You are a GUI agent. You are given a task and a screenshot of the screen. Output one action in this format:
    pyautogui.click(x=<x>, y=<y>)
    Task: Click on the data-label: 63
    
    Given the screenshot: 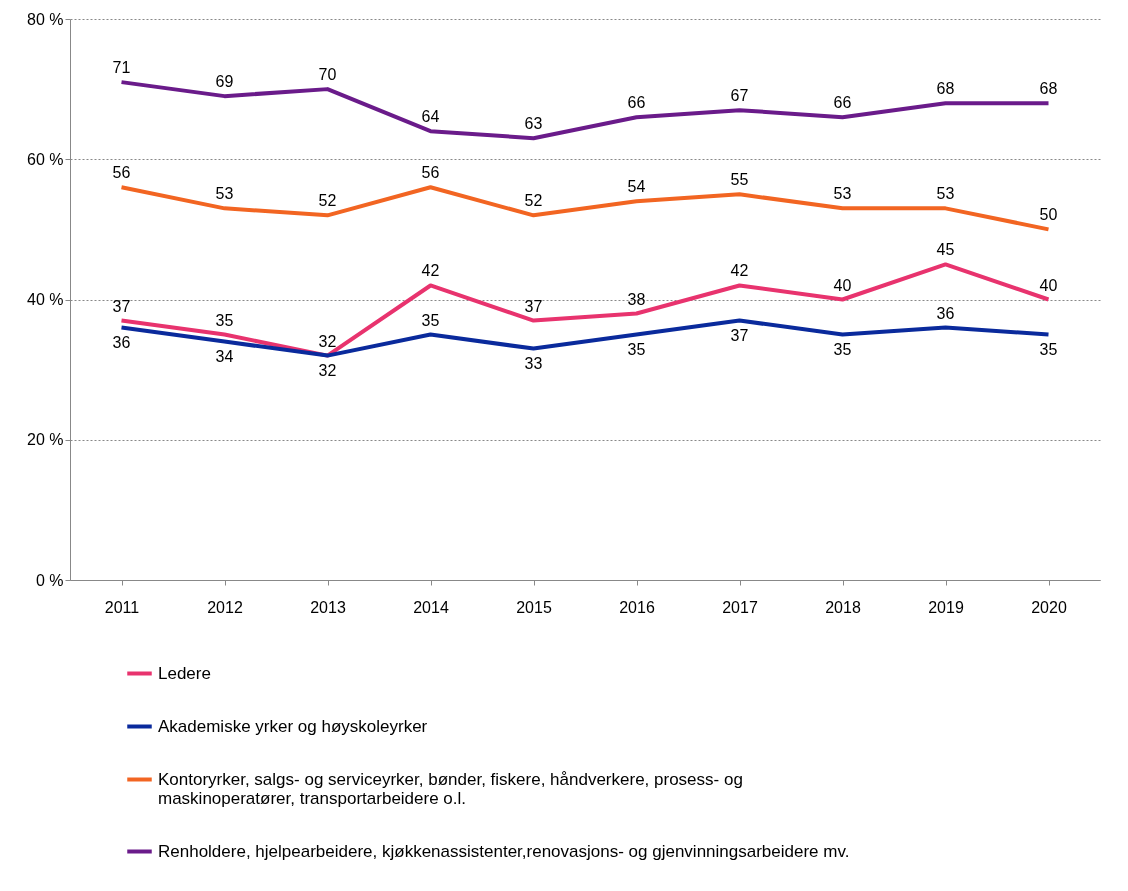 What is the action you would take?
    pyautogui.click(x=533, y=124)
    